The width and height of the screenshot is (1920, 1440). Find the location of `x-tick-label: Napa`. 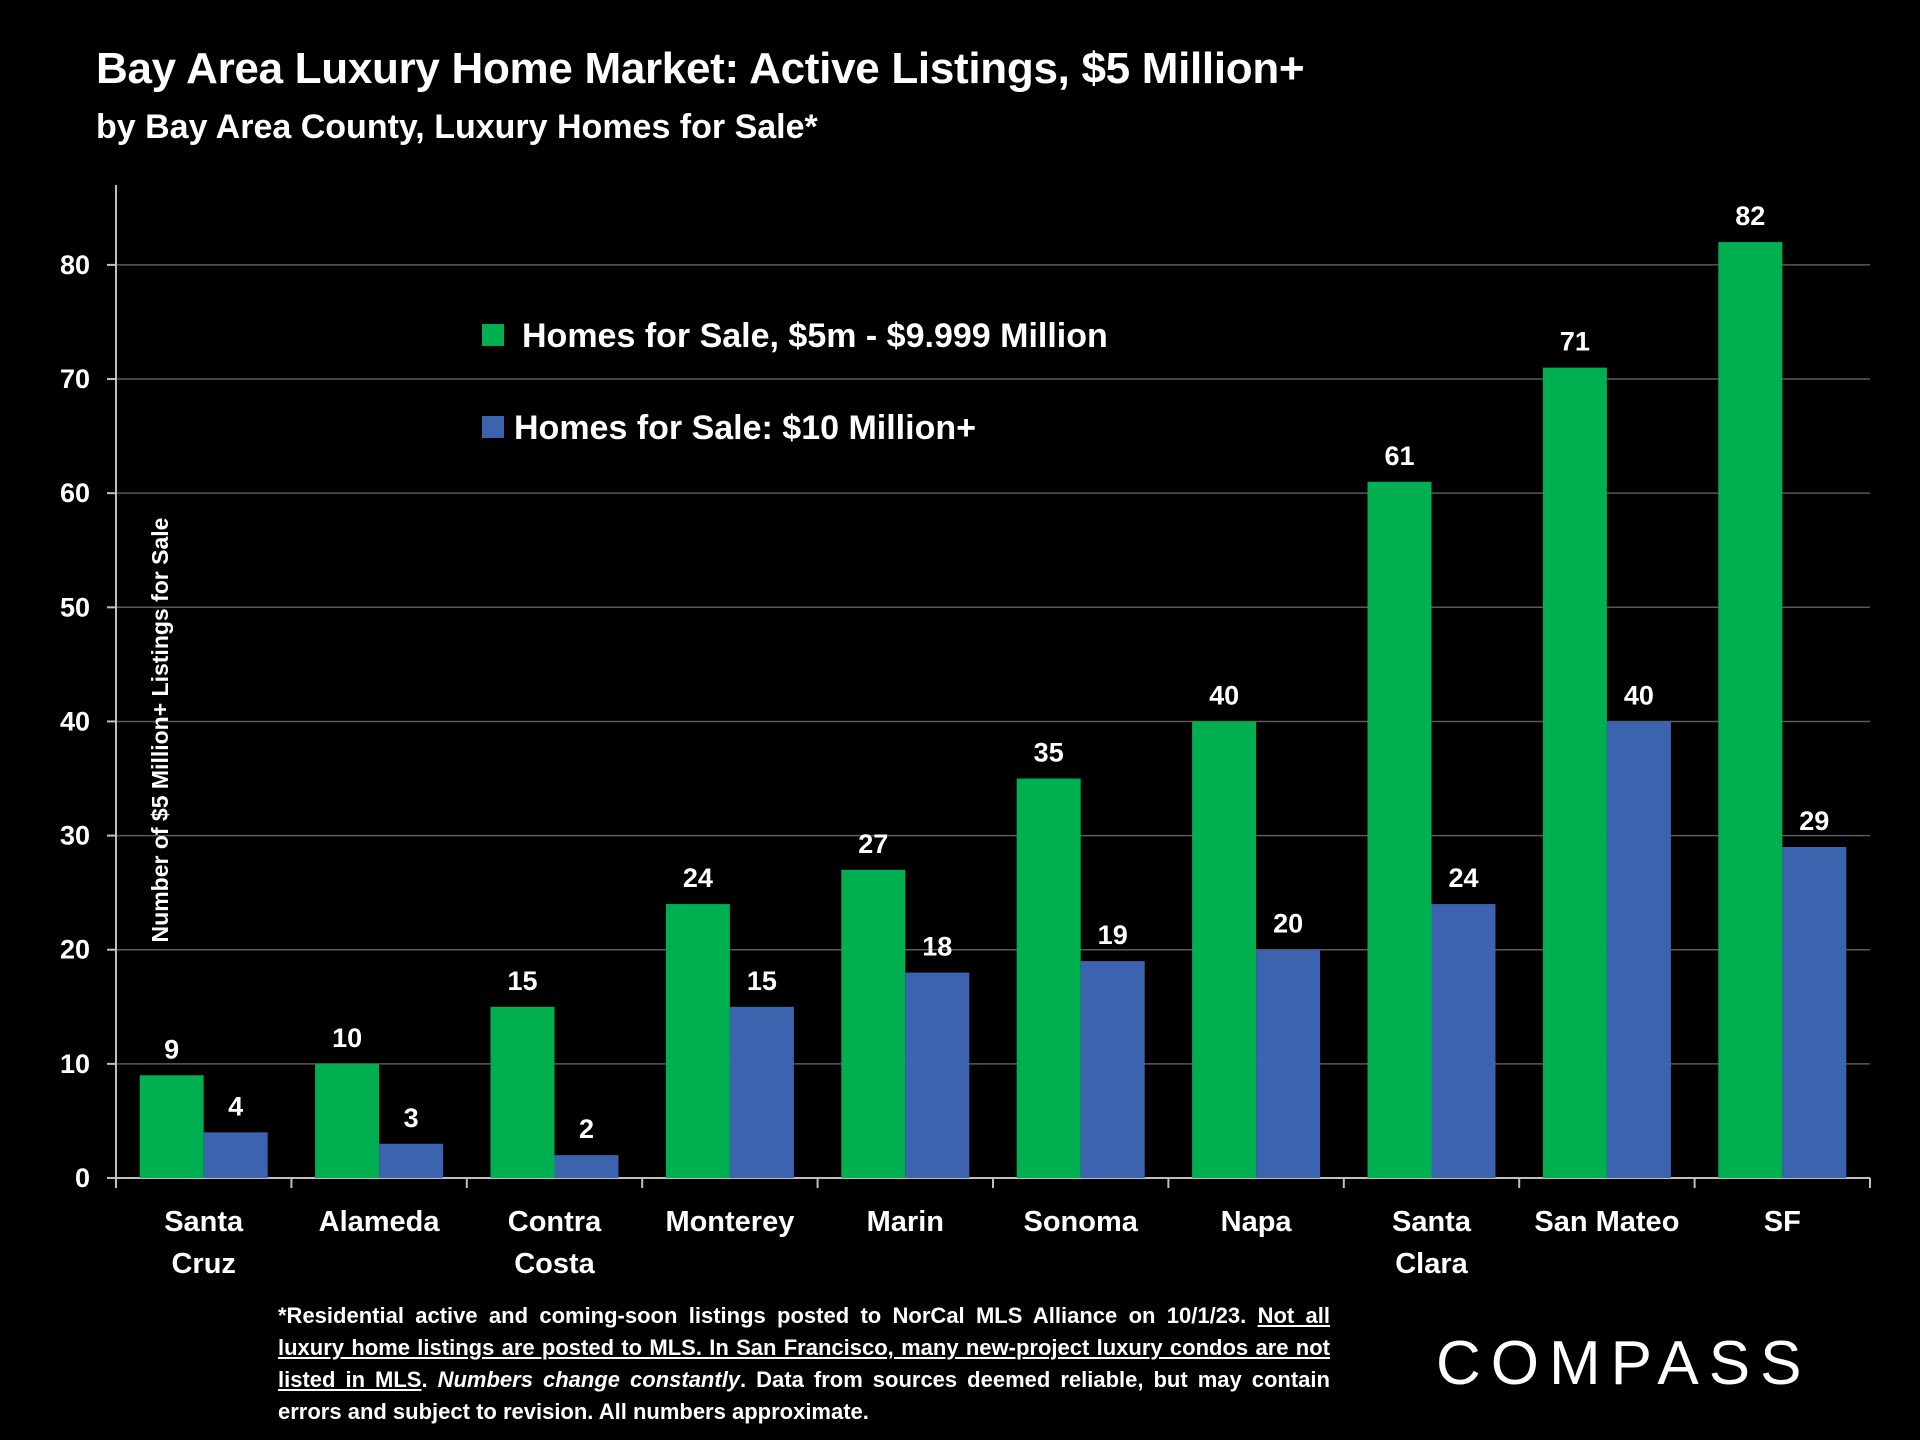

x-tick-label: Napa is located at coordinates (1257, 1222).